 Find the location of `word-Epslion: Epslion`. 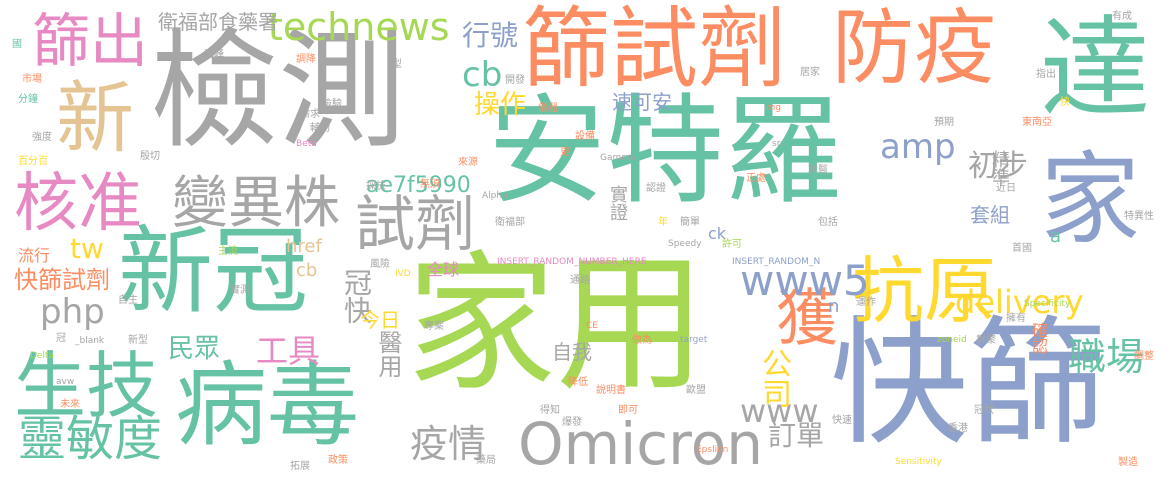

word-Epslion: Epslion is located at coordinates (712, 450).